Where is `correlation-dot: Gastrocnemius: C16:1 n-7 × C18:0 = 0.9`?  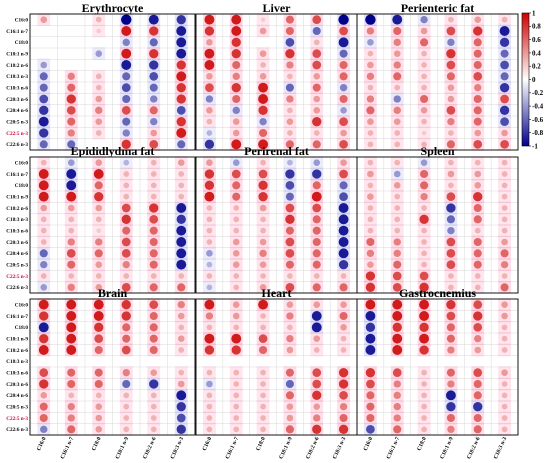
correlation-dot: Gastrocnemius: C16:1 n-7 × C18:0 = 0.9 is located at coordinates (424, 316).